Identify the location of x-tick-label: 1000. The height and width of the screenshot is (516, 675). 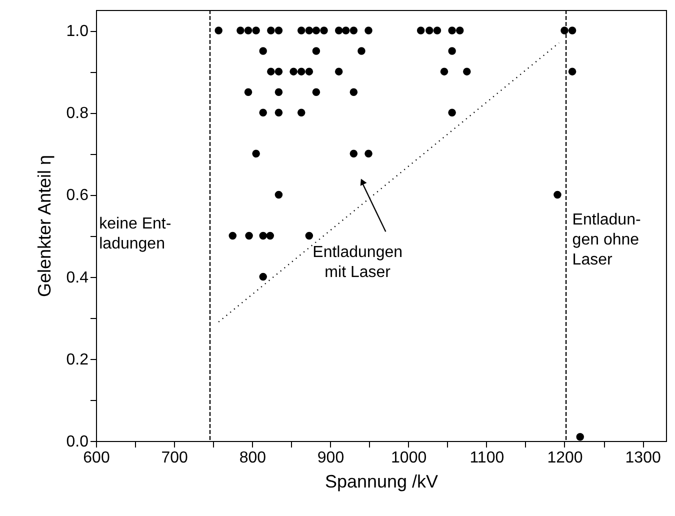
(409, 458).